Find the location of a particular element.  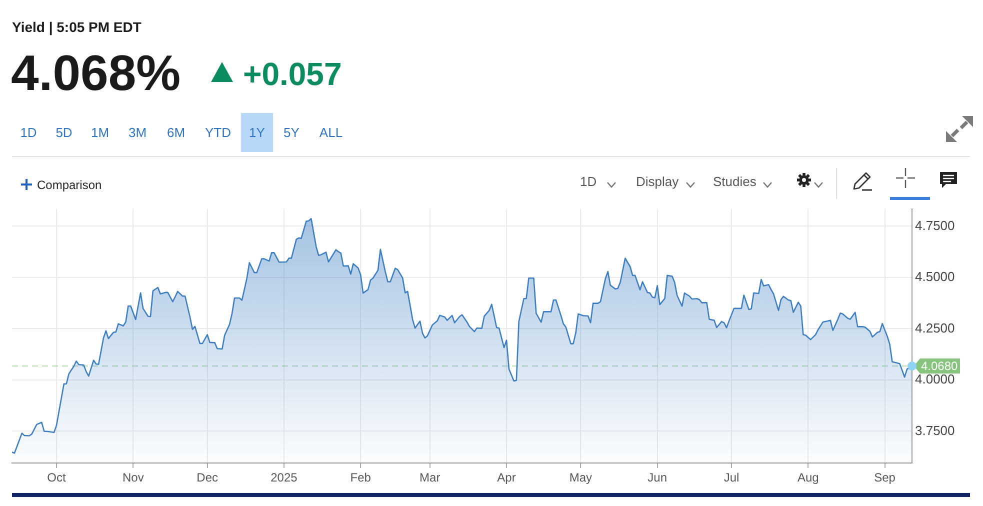

y-tick-label: 4.5000 is located at coordinates (935, 276).